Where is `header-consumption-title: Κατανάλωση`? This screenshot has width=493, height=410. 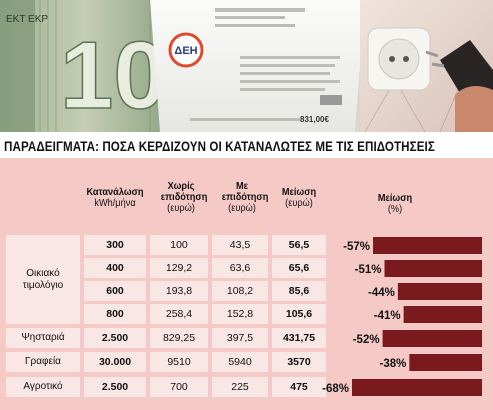
header-consumption-title: Κατανάλωση is located at coordinates (115, 192).